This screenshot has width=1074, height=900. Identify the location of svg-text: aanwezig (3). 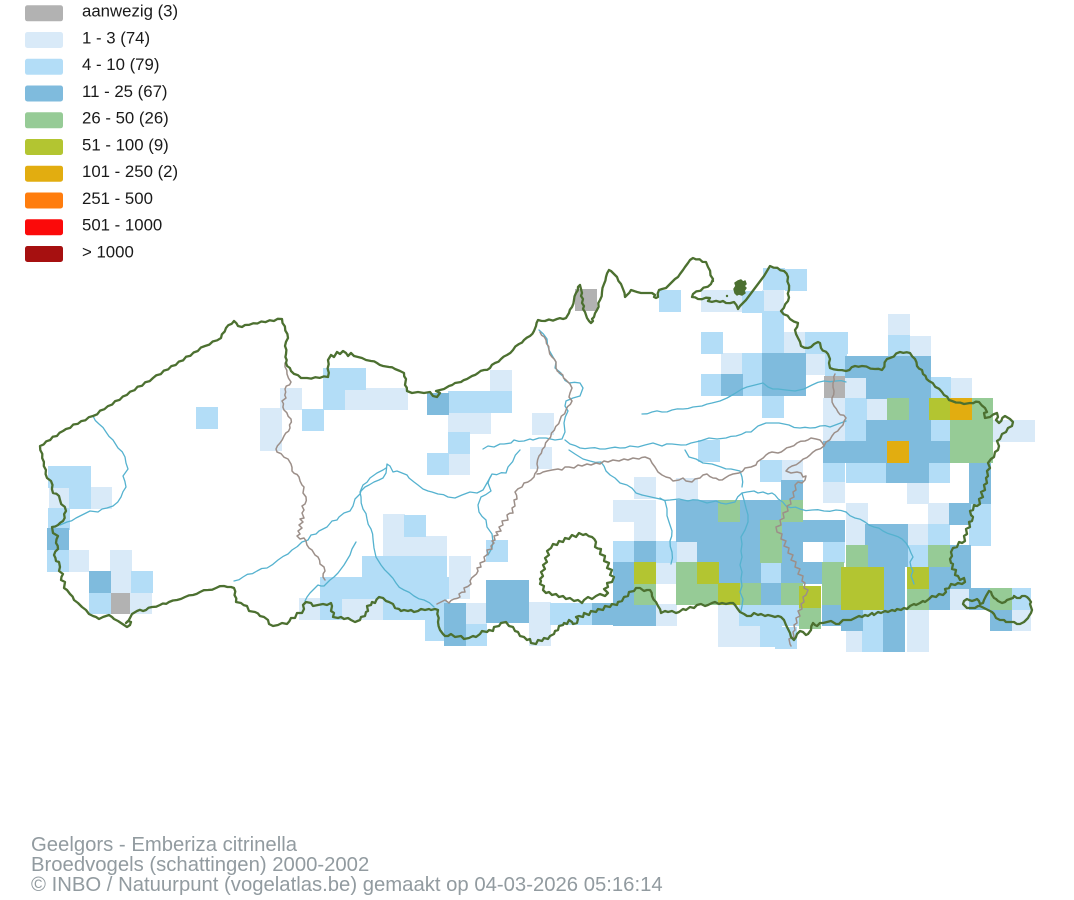
(130, 11).